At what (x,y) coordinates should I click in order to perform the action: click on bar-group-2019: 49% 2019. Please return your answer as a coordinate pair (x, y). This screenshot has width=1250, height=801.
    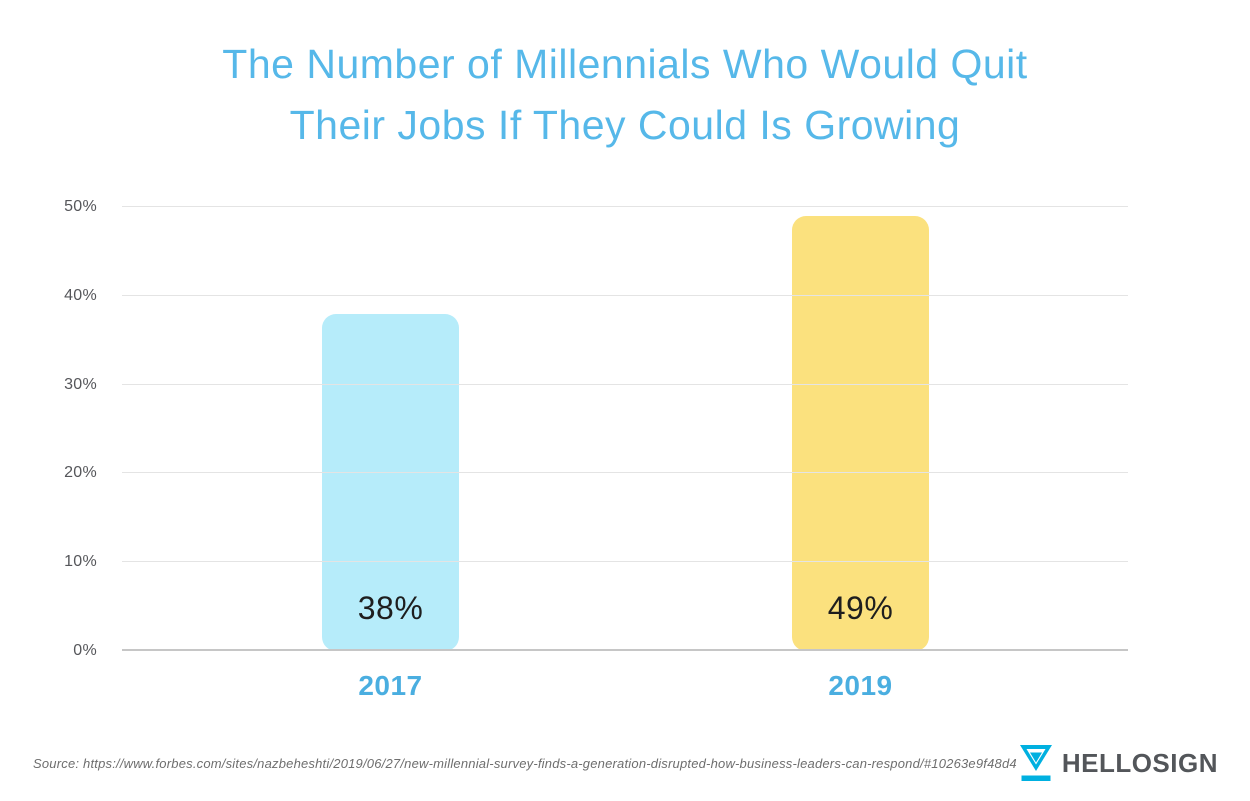
    Looking at the image, I should click on (860, 454).